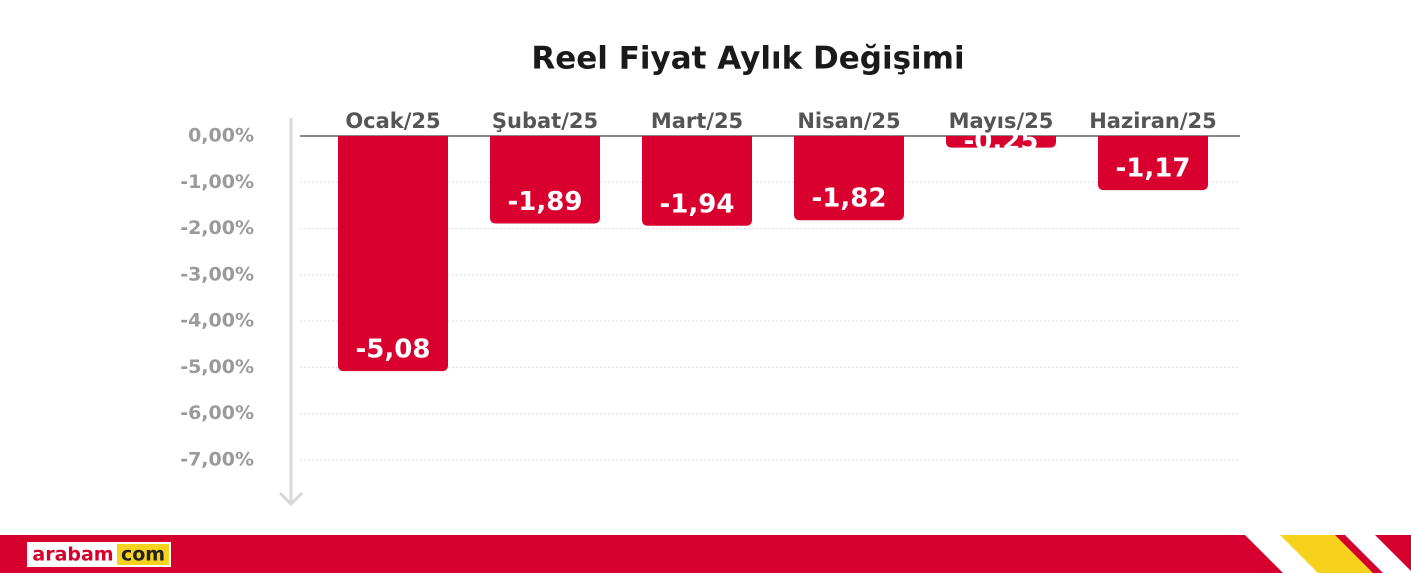 The width and height of the screenshot is (1411, 573). I want to click on value-label: -1,94, so click(697, 204).